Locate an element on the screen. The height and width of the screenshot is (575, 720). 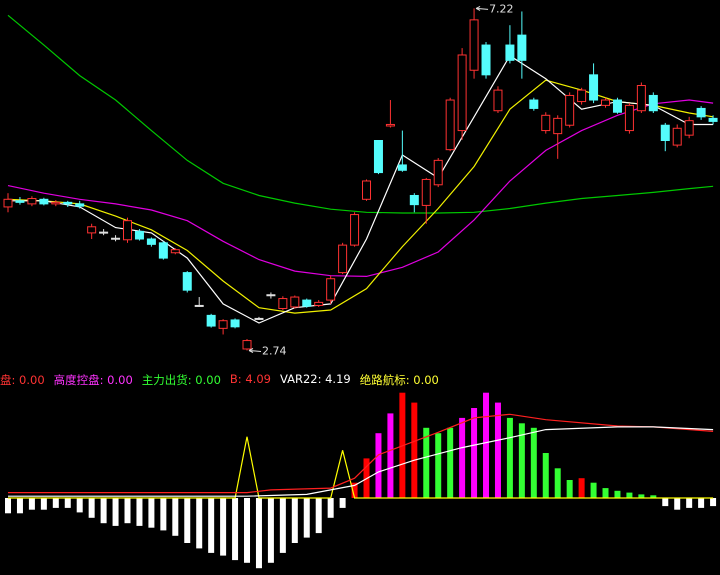
annotation-label: 2.74 is located at coordinates (274, 350).